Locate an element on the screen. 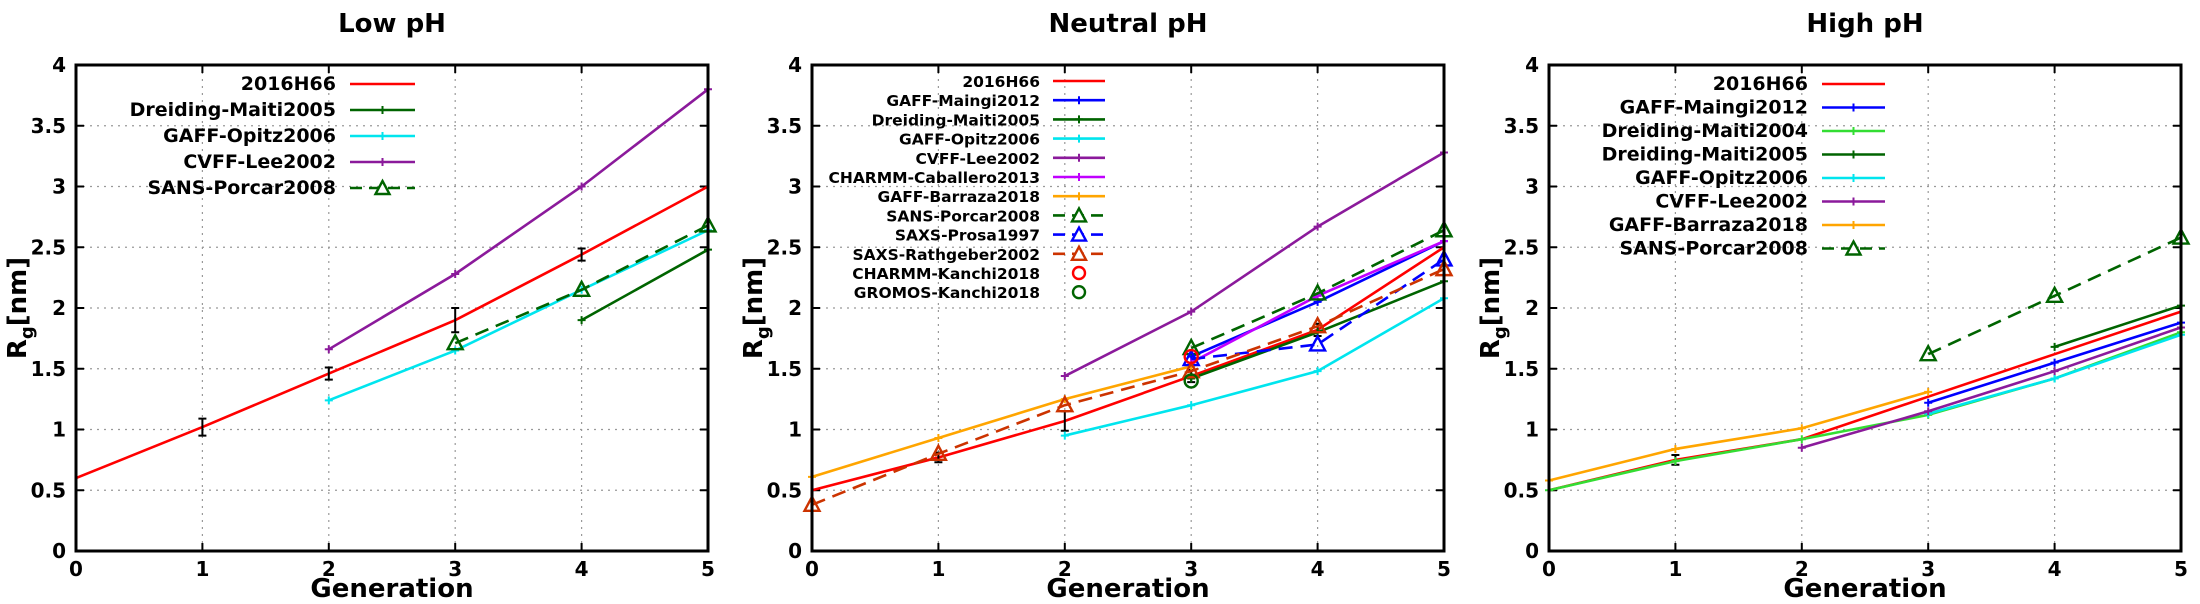  x-tick-label: 4 is located at coordinates (1318, 569).